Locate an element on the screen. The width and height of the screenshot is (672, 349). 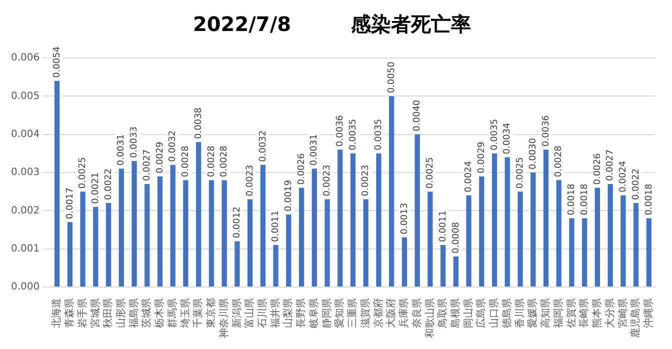
x-tick-label: 宮城県 is located at coordinates (95, 313).